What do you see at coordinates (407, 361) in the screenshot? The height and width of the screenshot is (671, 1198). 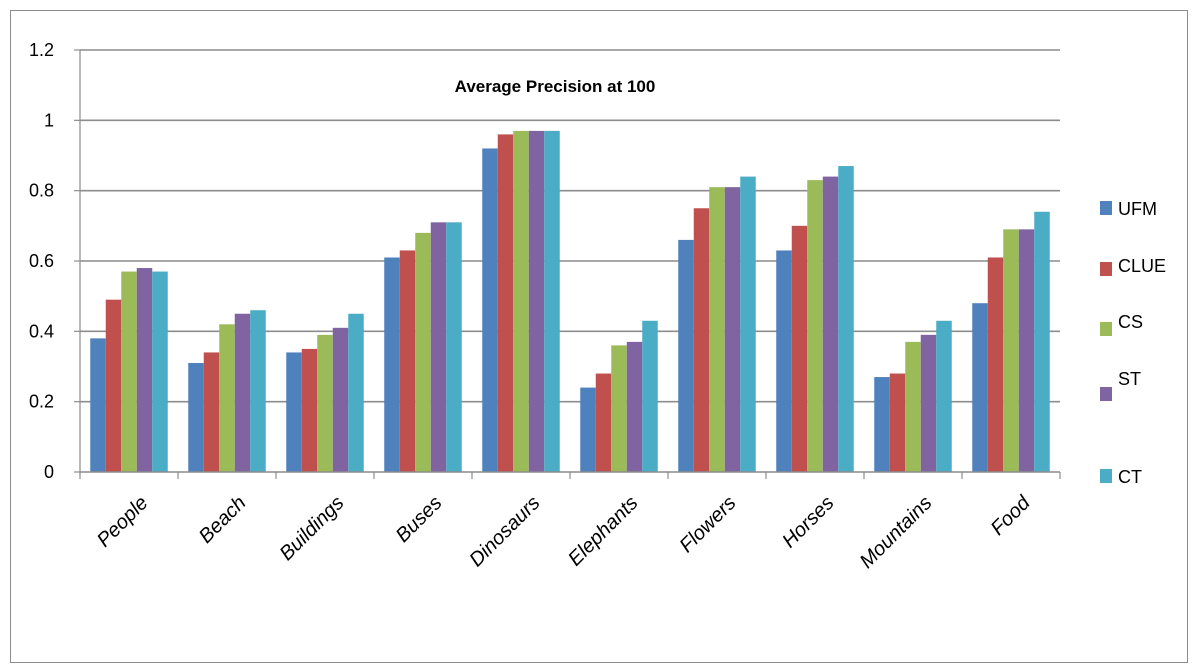 I see `bar-clue-buses` at bounding box center [407, 361].